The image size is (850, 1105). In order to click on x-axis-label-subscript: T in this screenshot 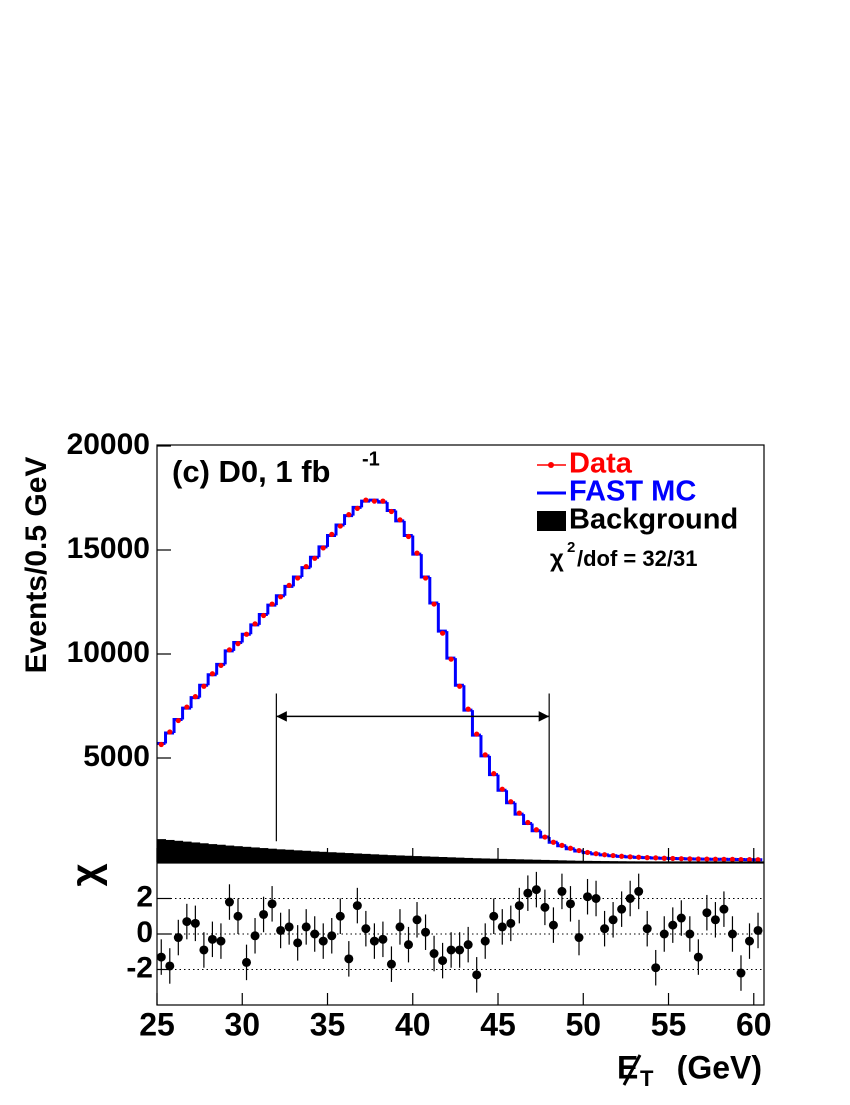, I will do `click(647, 1078)`.